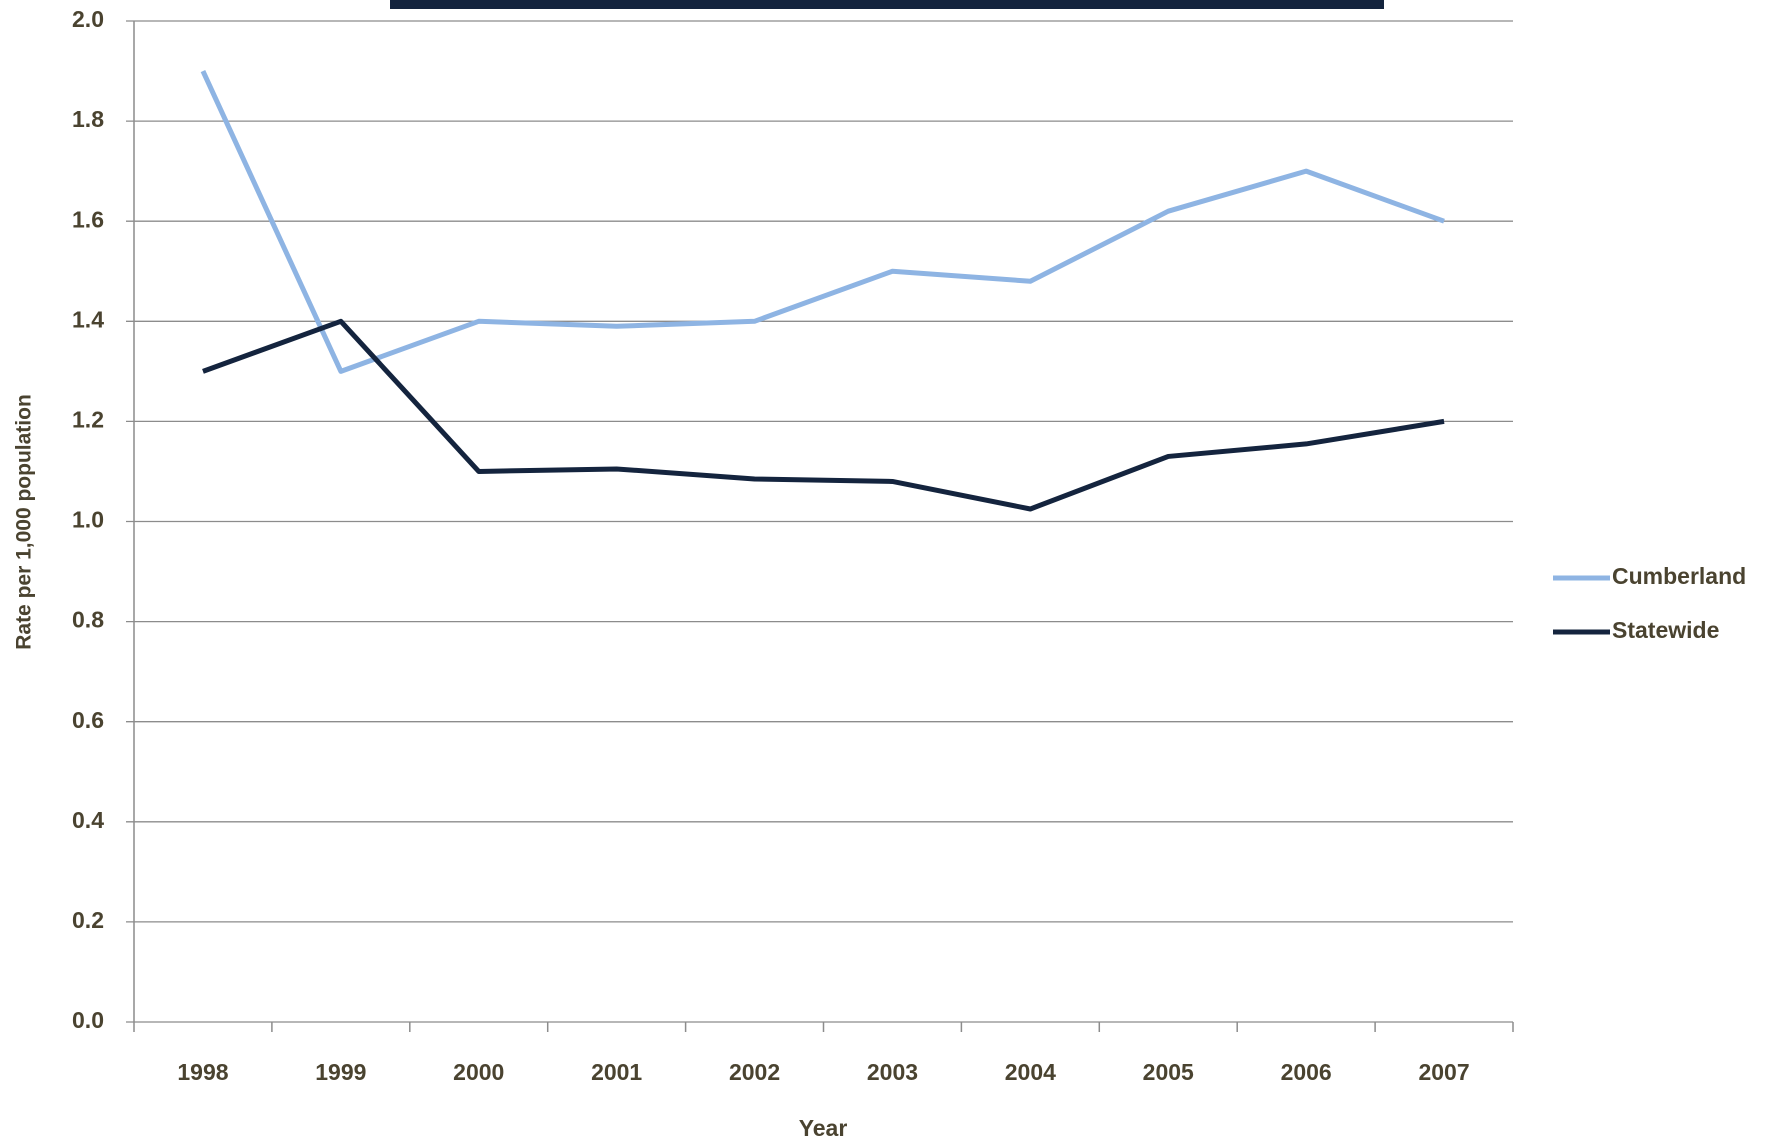 The image size is (1788, 1141). I want to click on x-tick-label: 2001, so click(616, 1072).